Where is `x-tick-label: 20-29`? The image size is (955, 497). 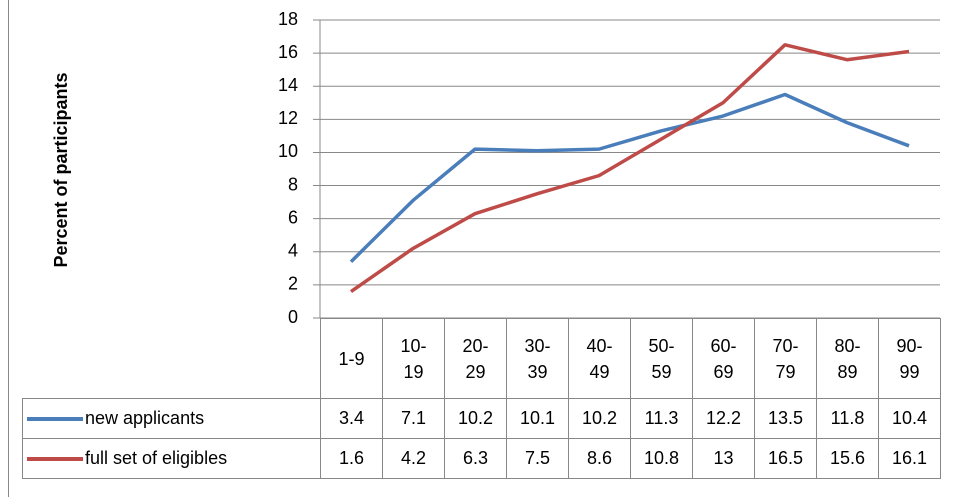 x-tick-label: 20-29 is located at coordinates (475, 358).